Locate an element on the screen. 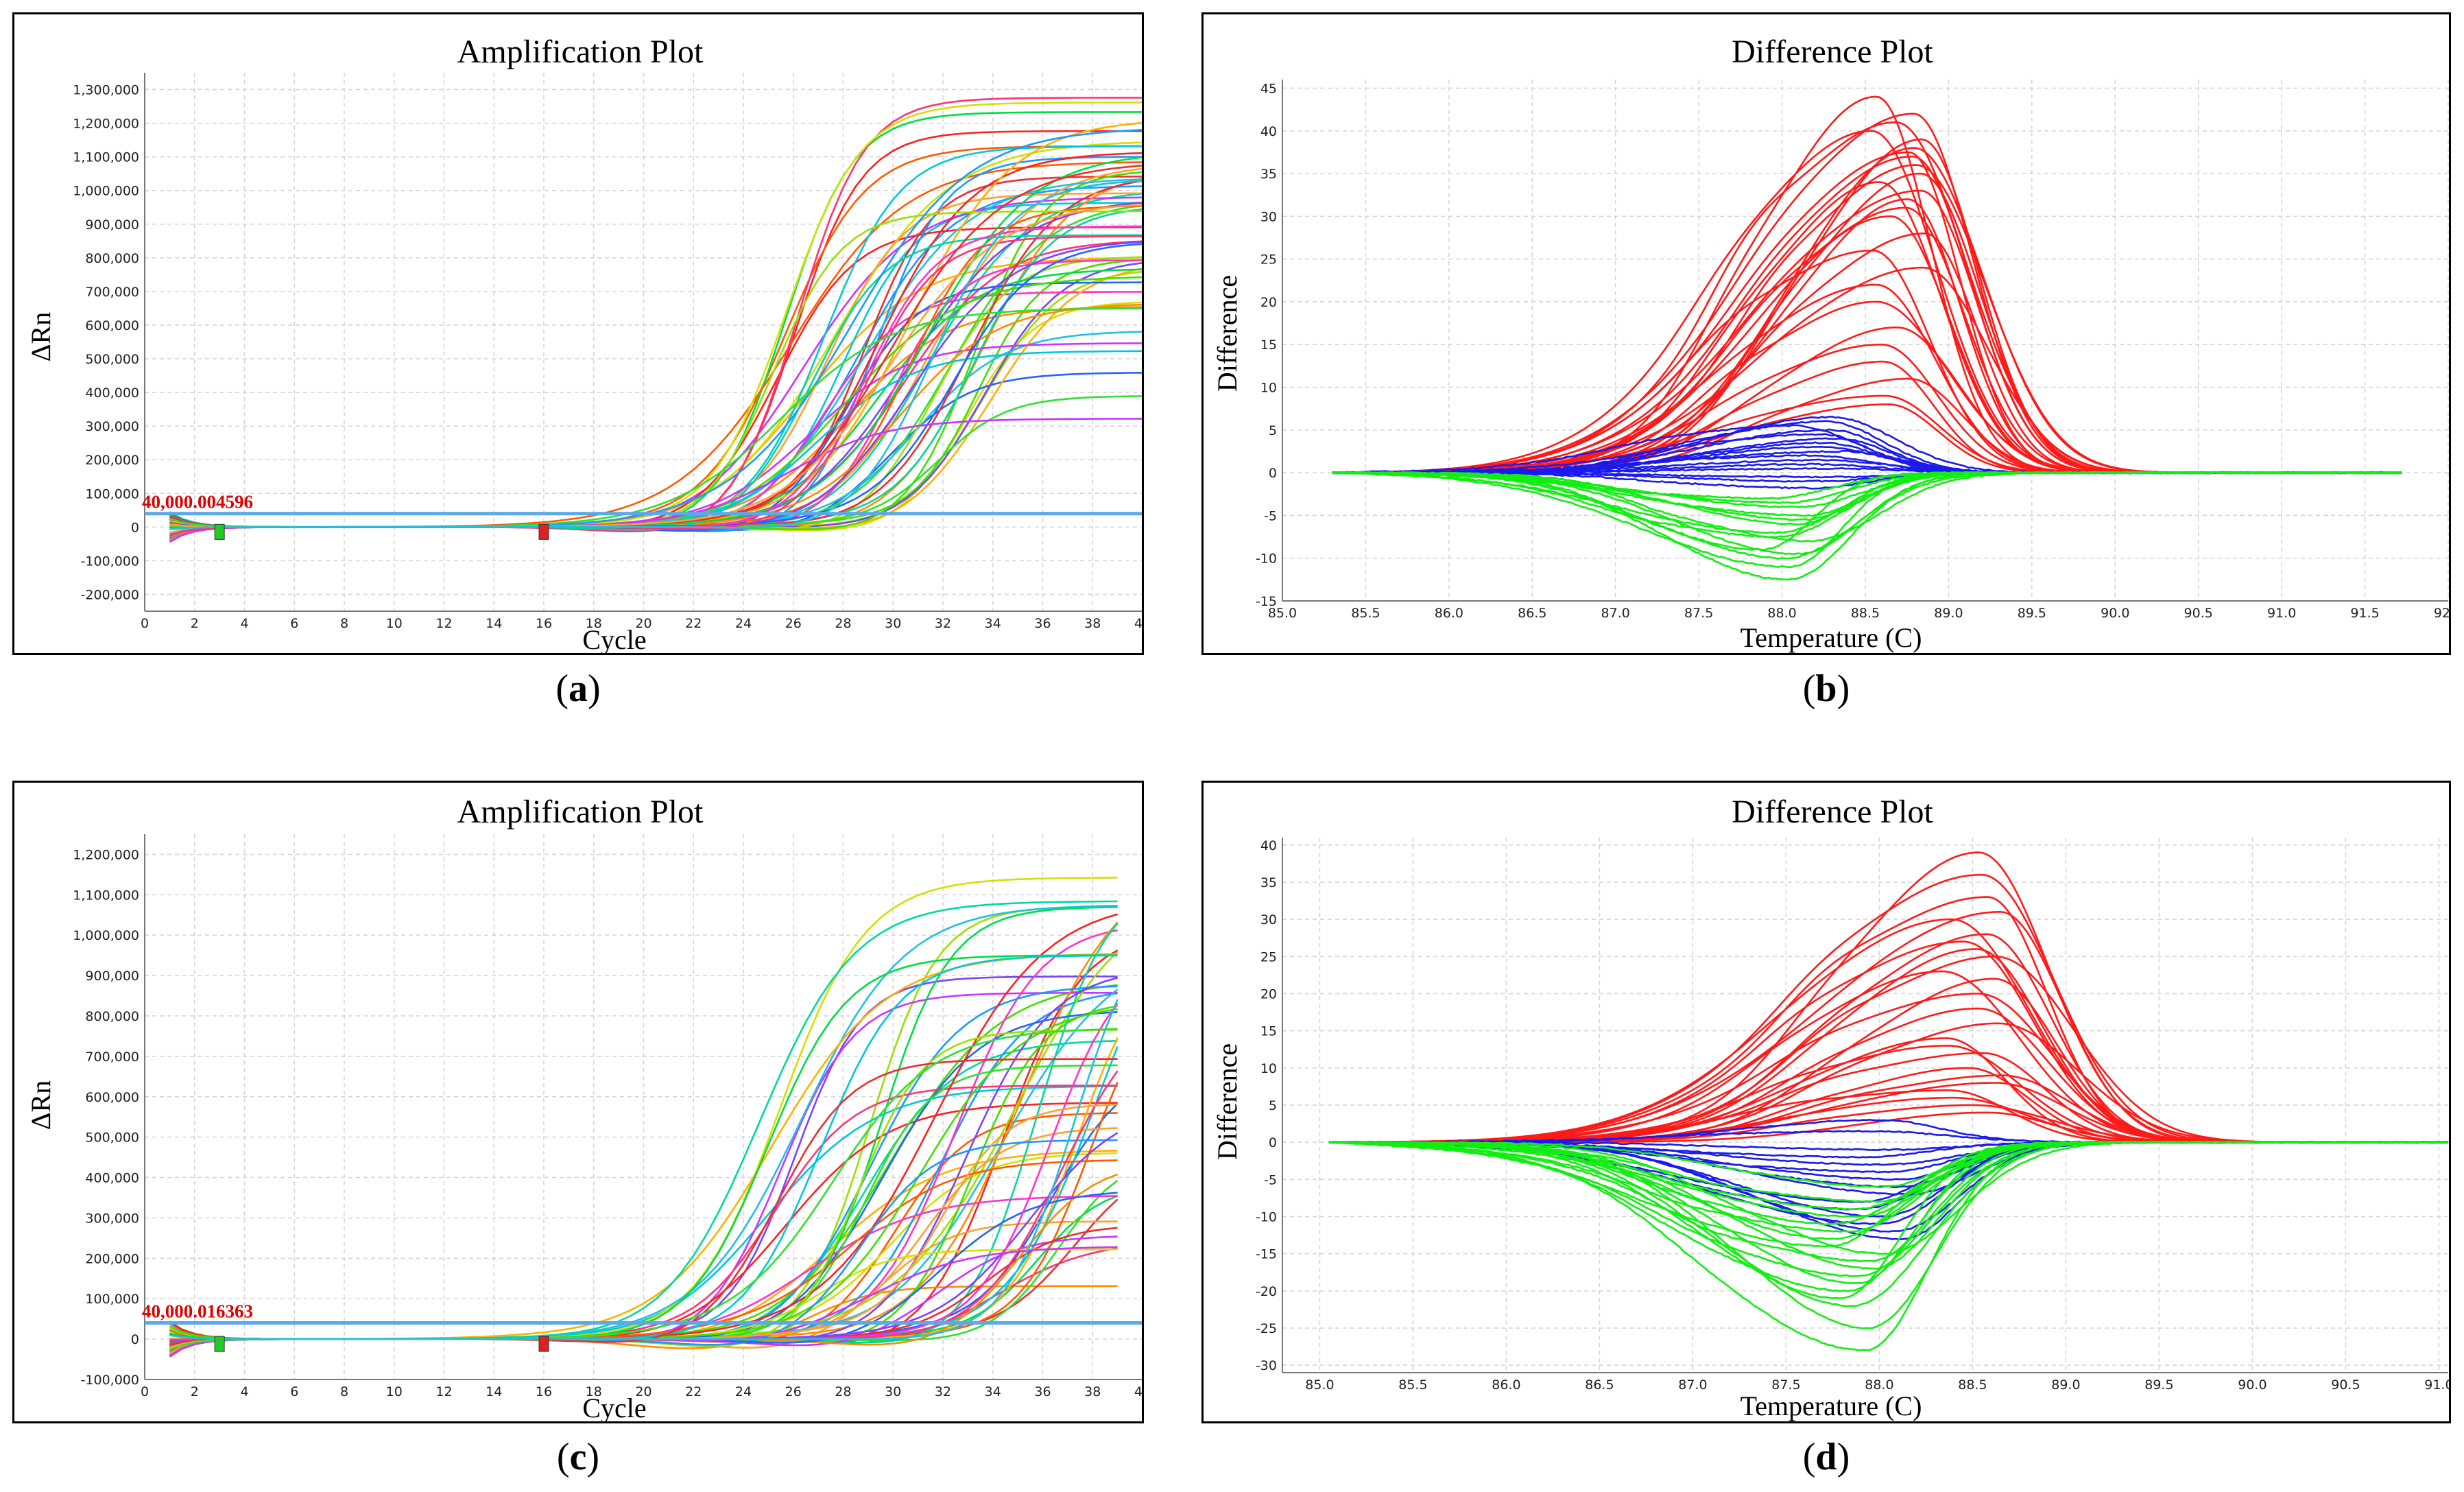  caption-letter: b is located at coordinates (1826, 688).